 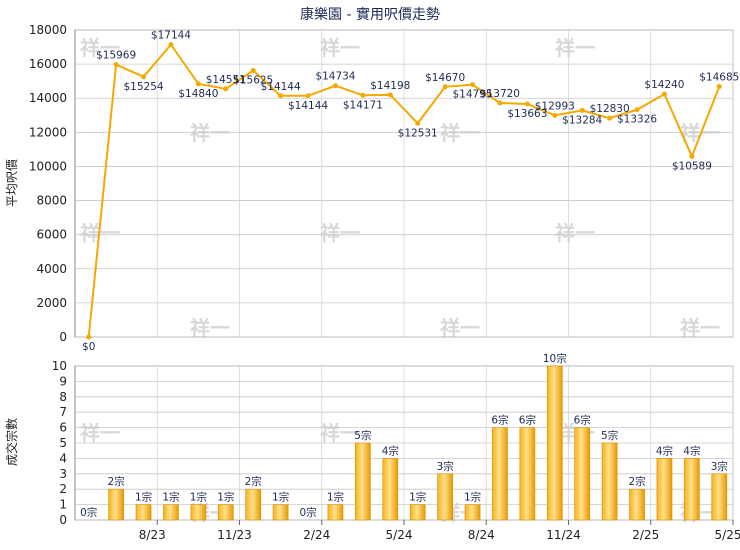 What do you see at coordinates (48, 64) in the screenshot?
I see `line-y-tick-label: 16000` at bounding box center [48, 64].